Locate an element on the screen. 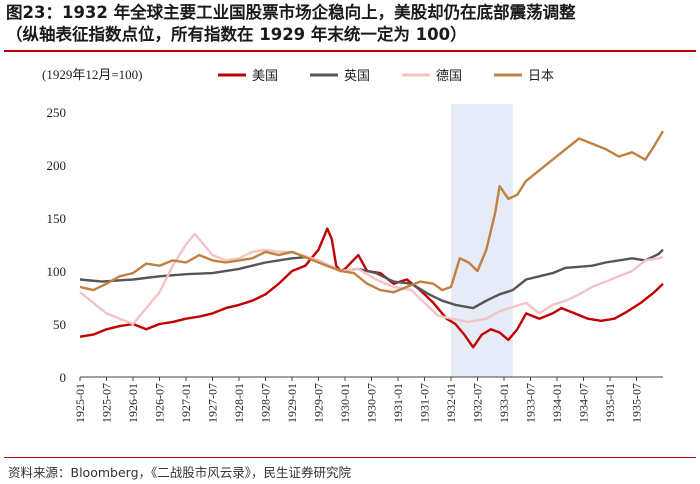 The width and height of the screenshot is (700, 484). unit-label: (1929年12月=100) is located at coordinates (92, 74).